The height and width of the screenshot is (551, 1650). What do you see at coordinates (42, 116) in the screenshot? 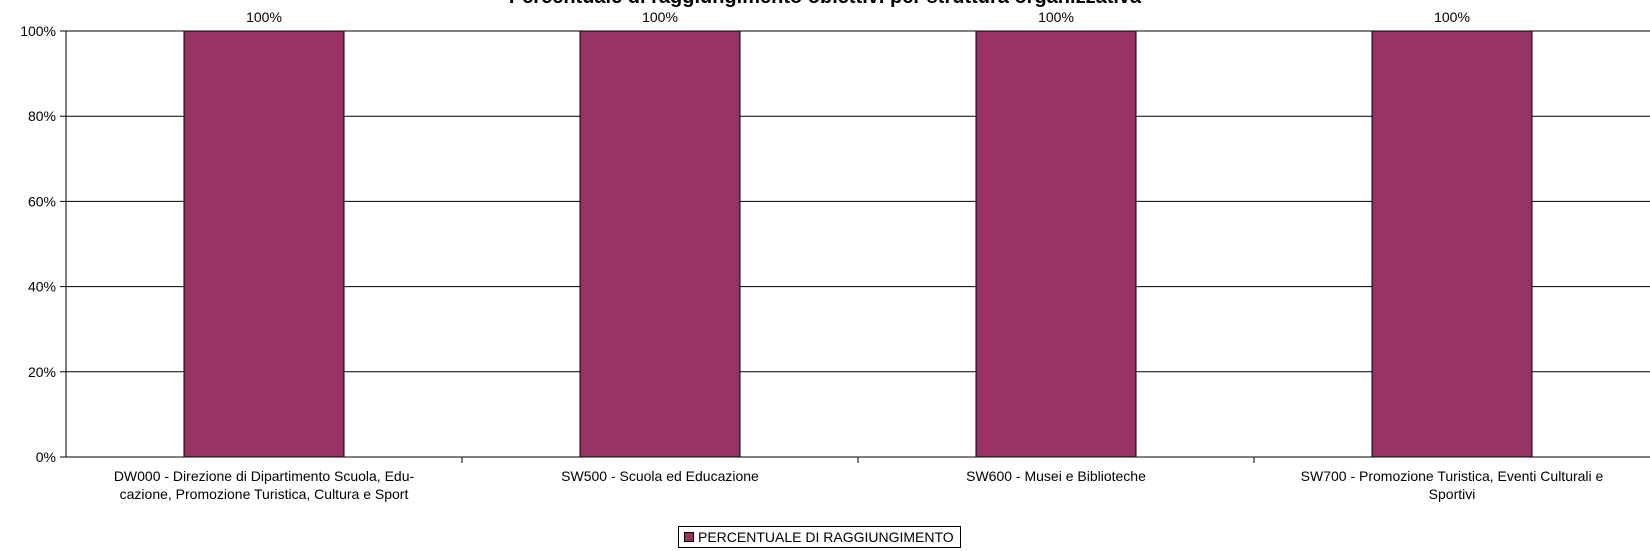
I see `y-tick-label: 80%` at bounding box center [42, 116].